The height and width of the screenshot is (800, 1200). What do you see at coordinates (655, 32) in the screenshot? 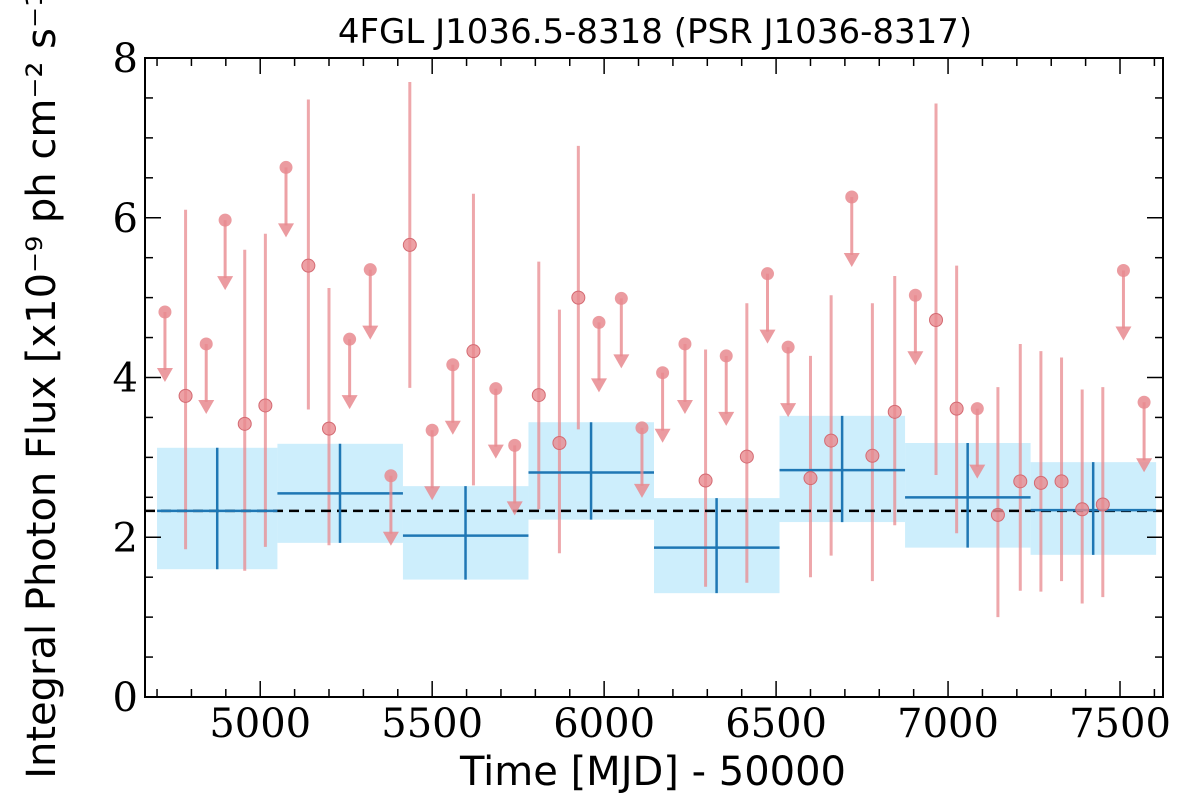
I see `chart-title: 4FGL J1036.5-8318 (PSR J1036-8317)` at bounding box center [655, 32].